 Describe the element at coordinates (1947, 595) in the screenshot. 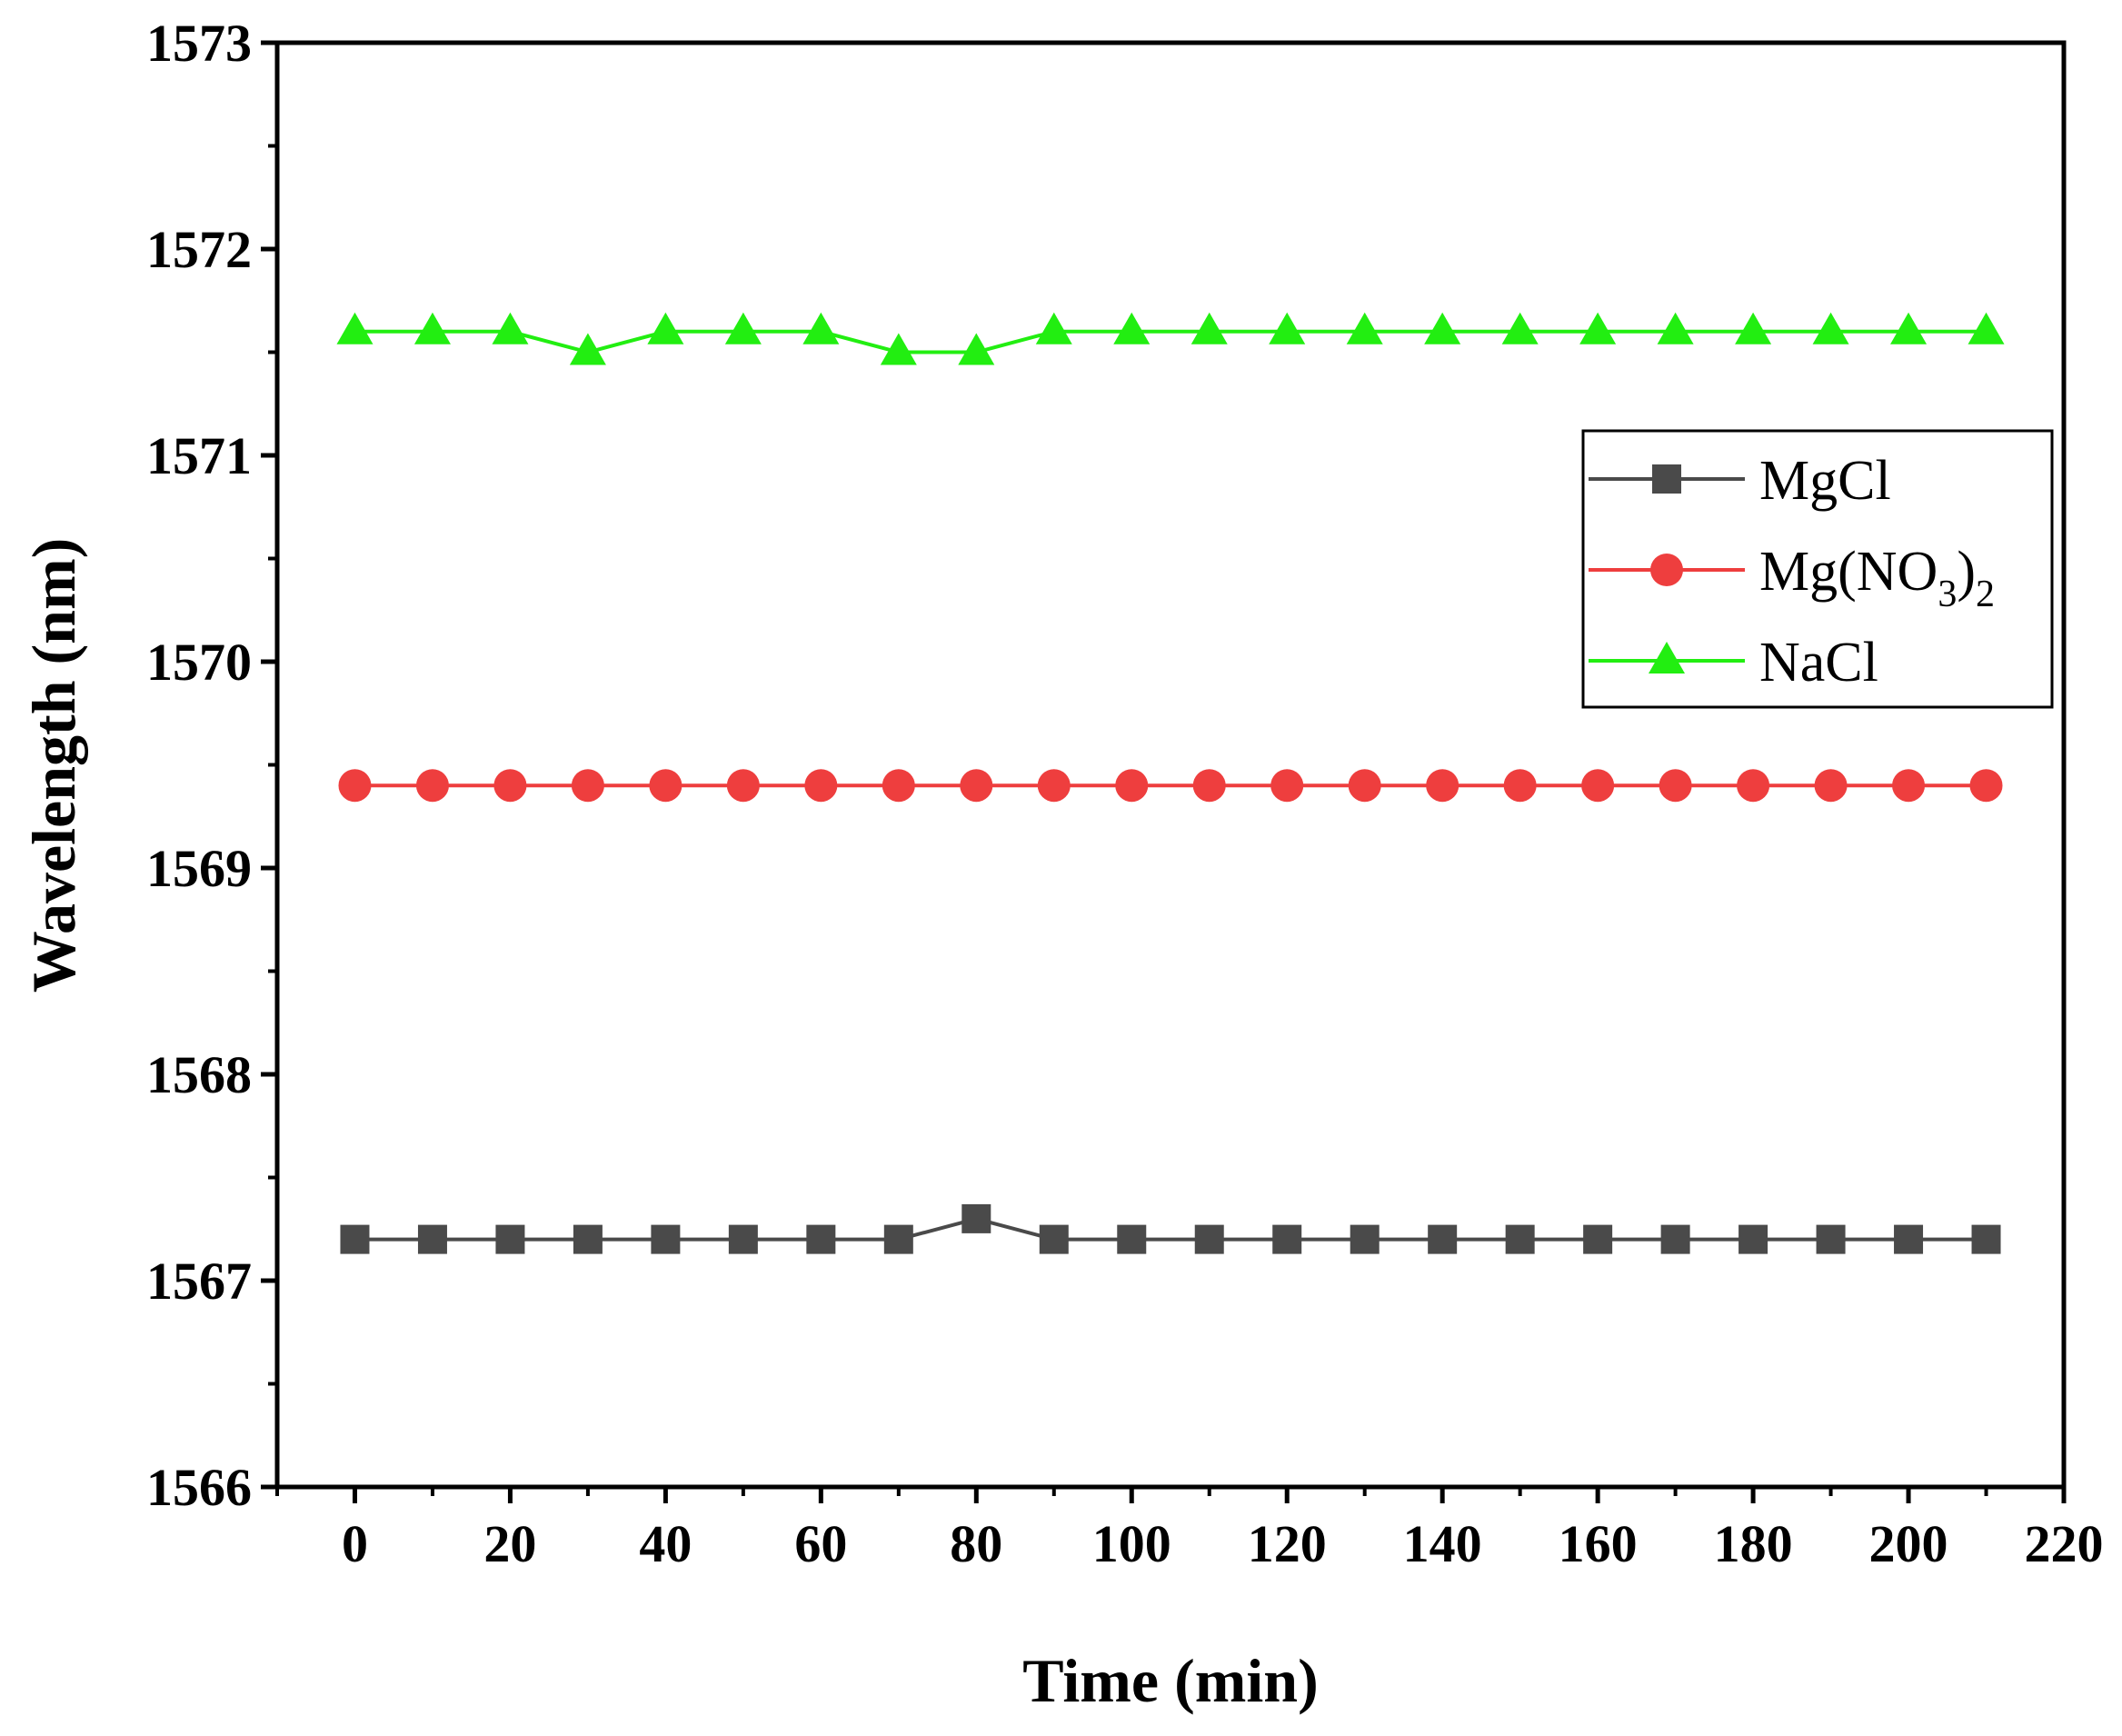

I see `legend-label-subscript: 3` at that location.